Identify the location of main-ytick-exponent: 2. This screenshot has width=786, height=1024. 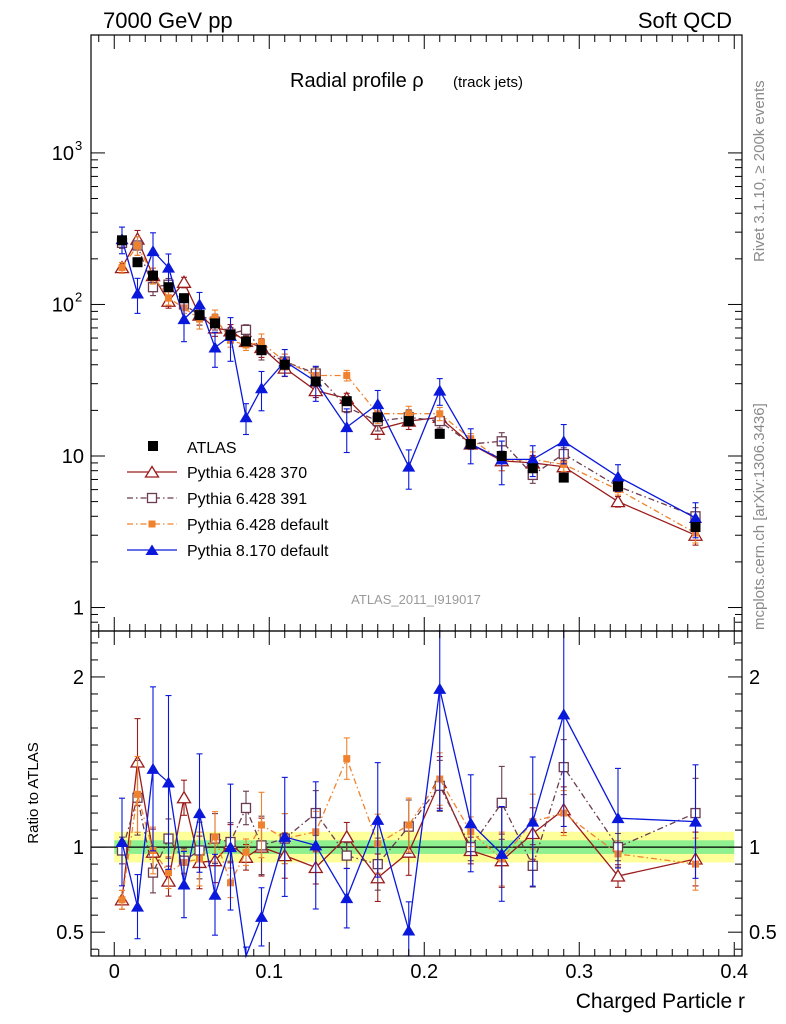
(78, 296).